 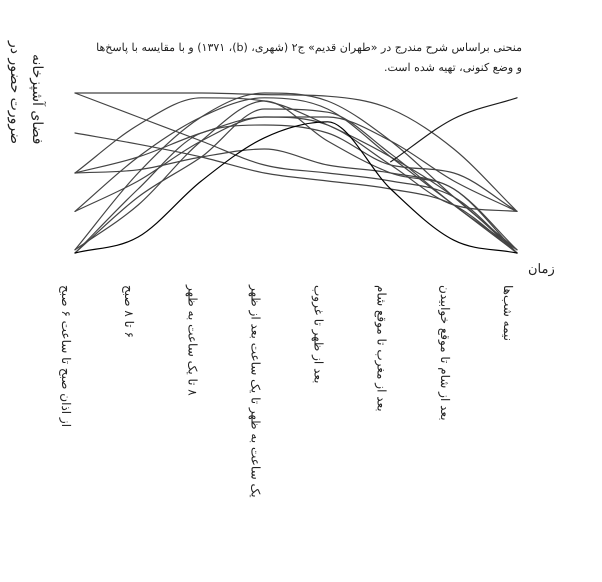 What do you see at coordinates (129, 311) in the screenshot?
I see `x-tick-label: ۶ تا ۸ صبح` at bounding box center [129, 311].